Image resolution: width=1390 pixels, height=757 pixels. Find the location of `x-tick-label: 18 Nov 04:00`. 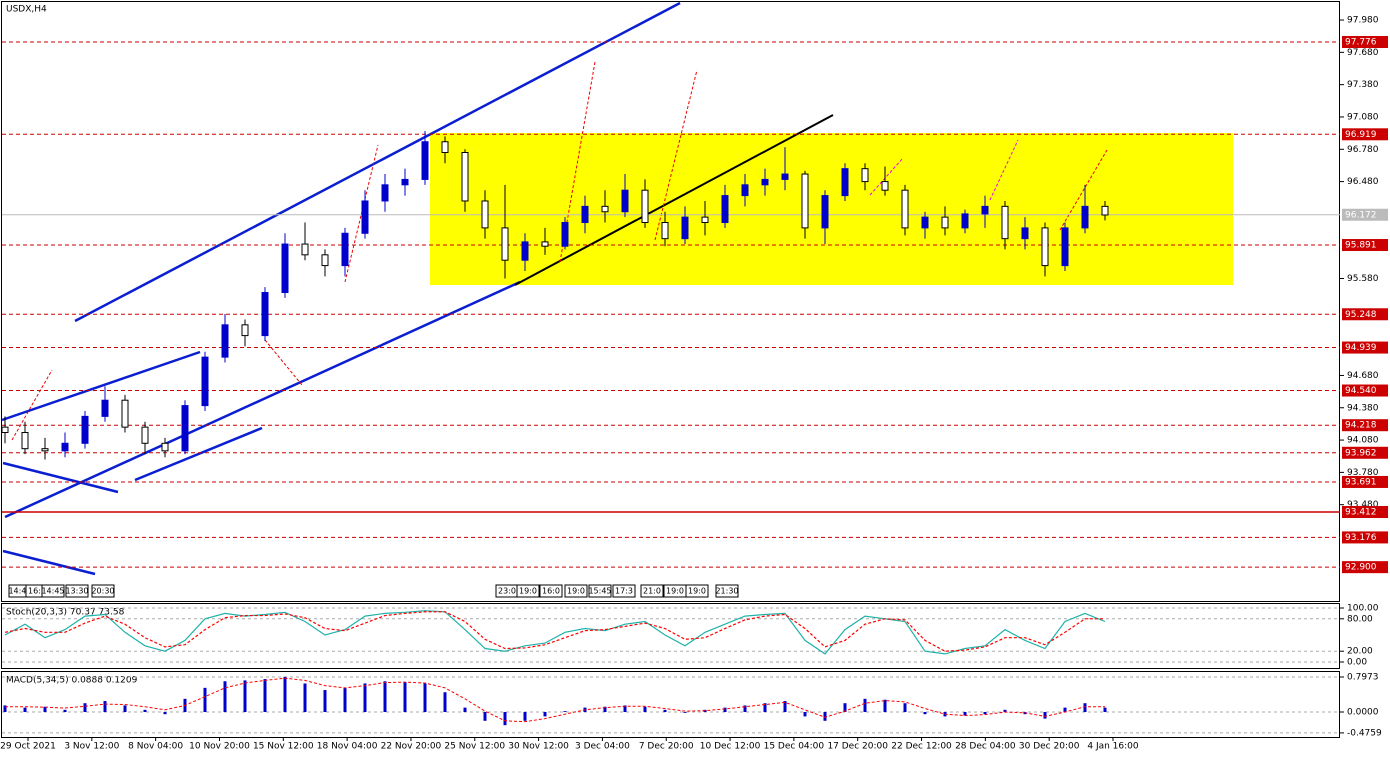

x-tick-label: 18 Nov 04:00 is located at coordinates (347, 747).